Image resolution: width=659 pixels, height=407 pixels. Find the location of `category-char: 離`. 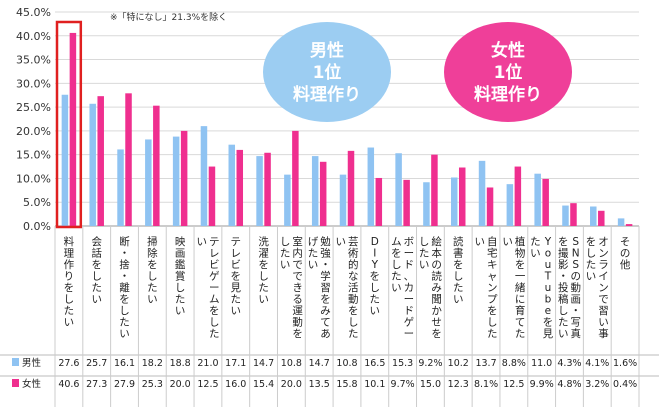

category-char: 離 is located at coordinates (124, 287).